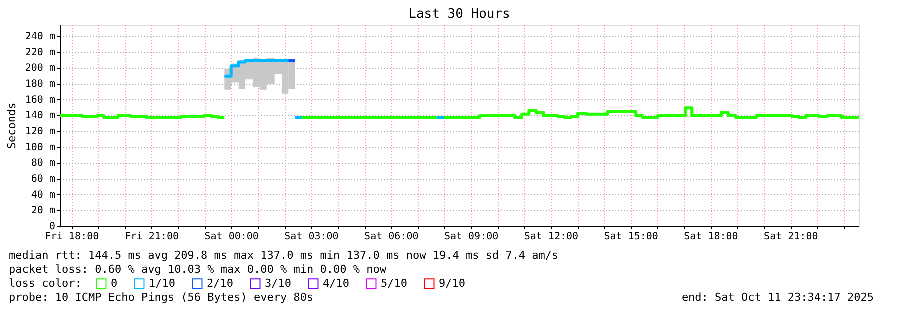 This screenshot has width=897, height=310. Describe the element at coordinates (220, 283) in the screenshot. I see `legend-label: 2/10` at that location.